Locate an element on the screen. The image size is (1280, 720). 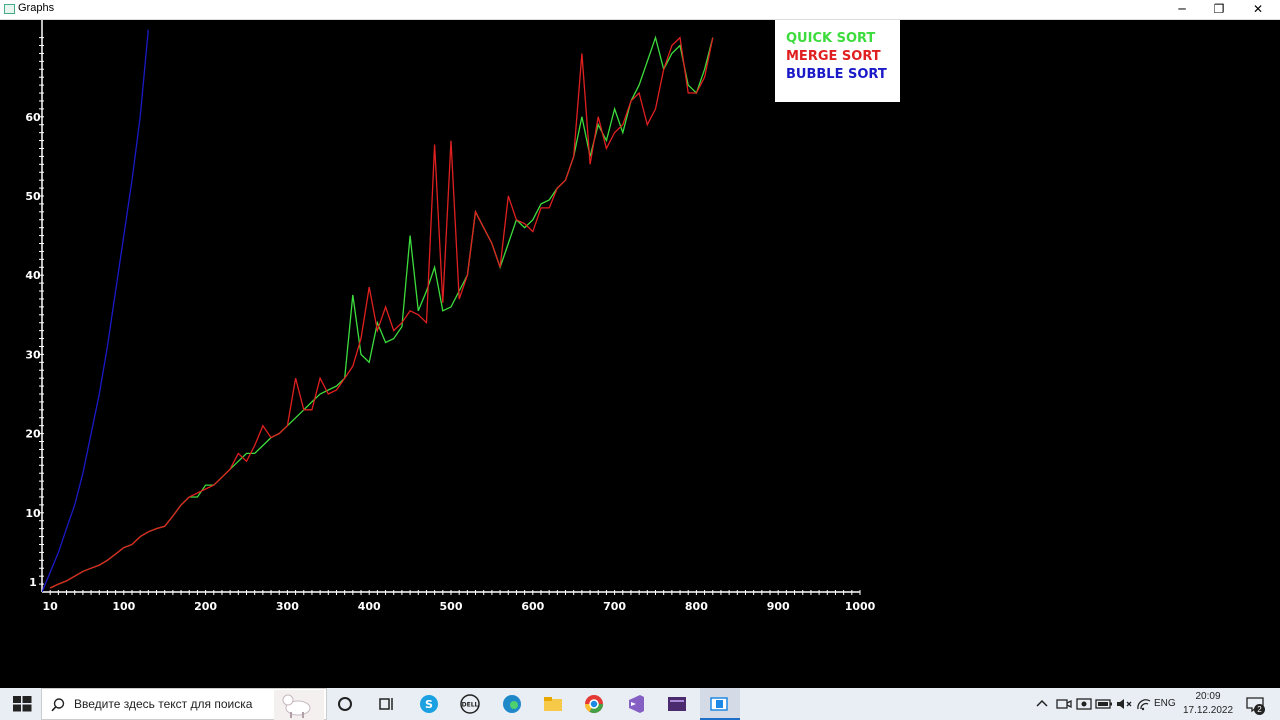
x-tick-label: 300 is located at coordinates (287, 606).